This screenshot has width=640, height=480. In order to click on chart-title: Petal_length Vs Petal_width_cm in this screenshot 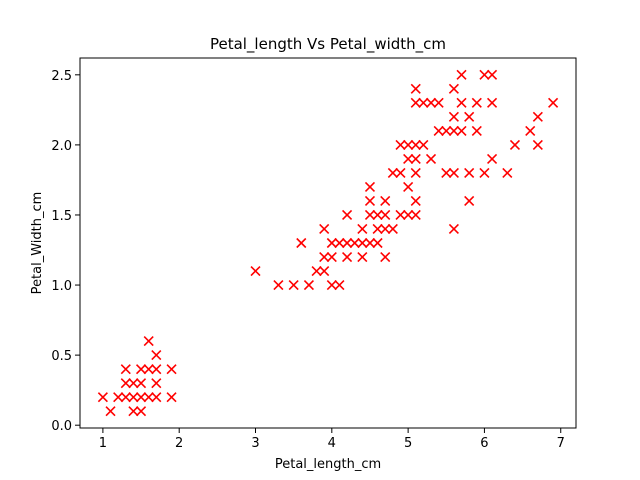, I will do `click(328, 44)`.